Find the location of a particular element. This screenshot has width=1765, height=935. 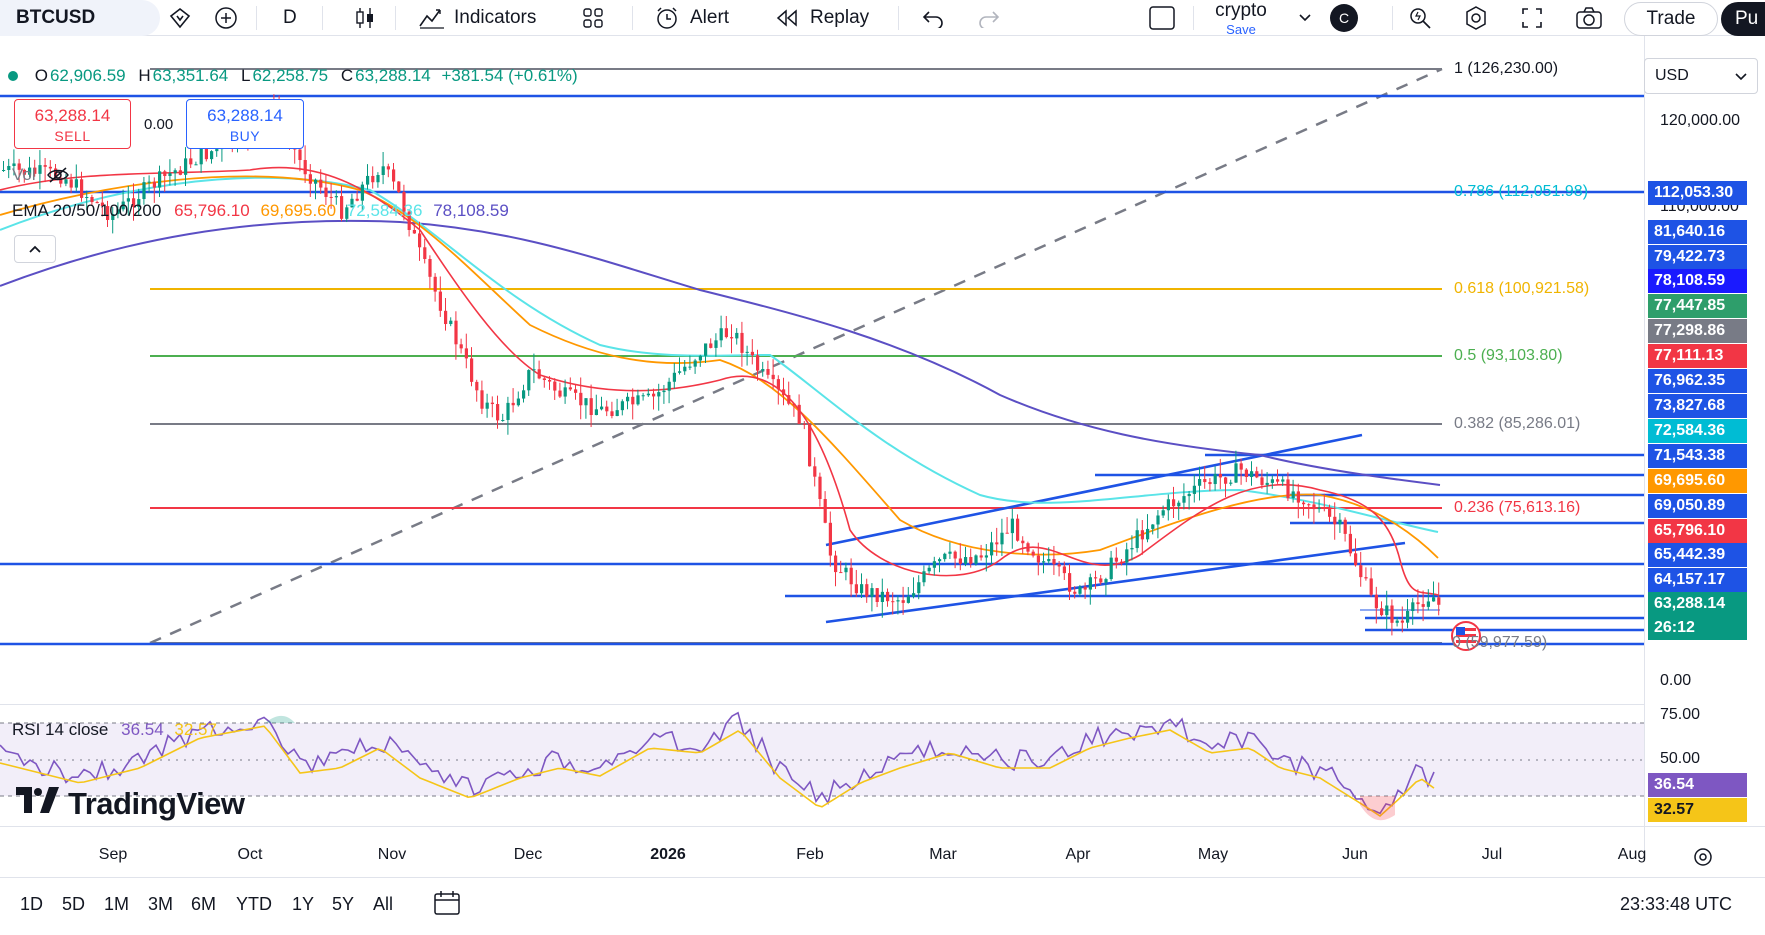

publish-label: Pu is located at coordinates (1747, 18).